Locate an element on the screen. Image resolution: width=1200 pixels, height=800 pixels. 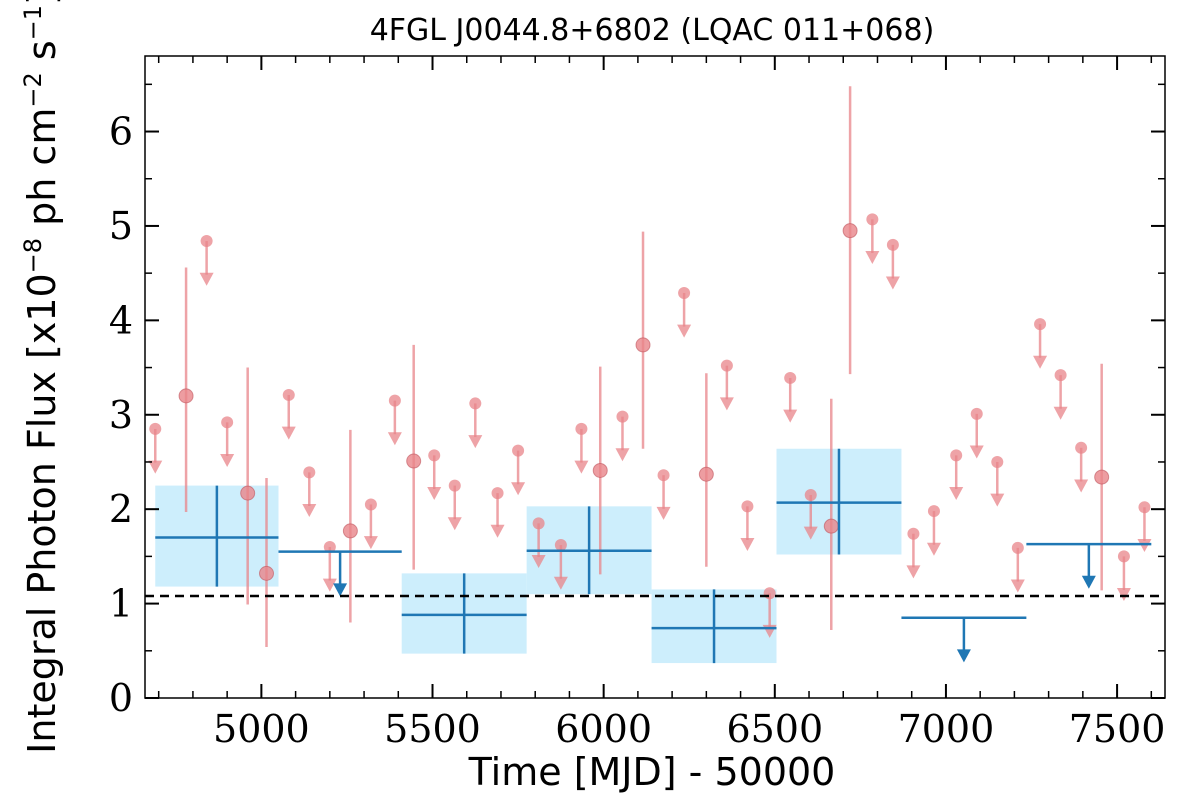
x-tick-label: 7000 is located at coordinates (946, 729).